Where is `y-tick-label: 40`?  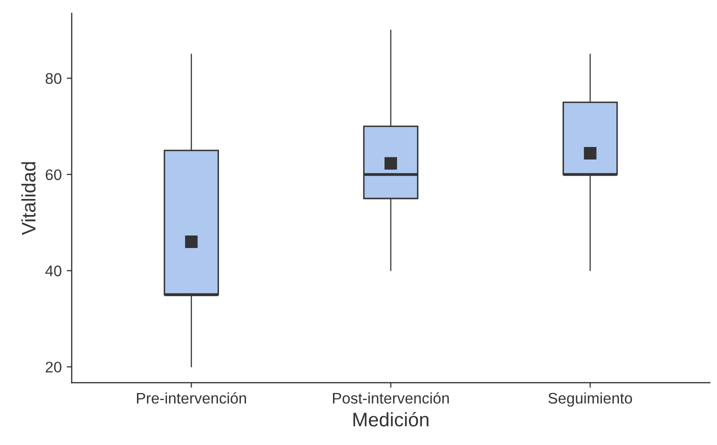 y-tick-label: 40 is located at coordinates (53, 271).